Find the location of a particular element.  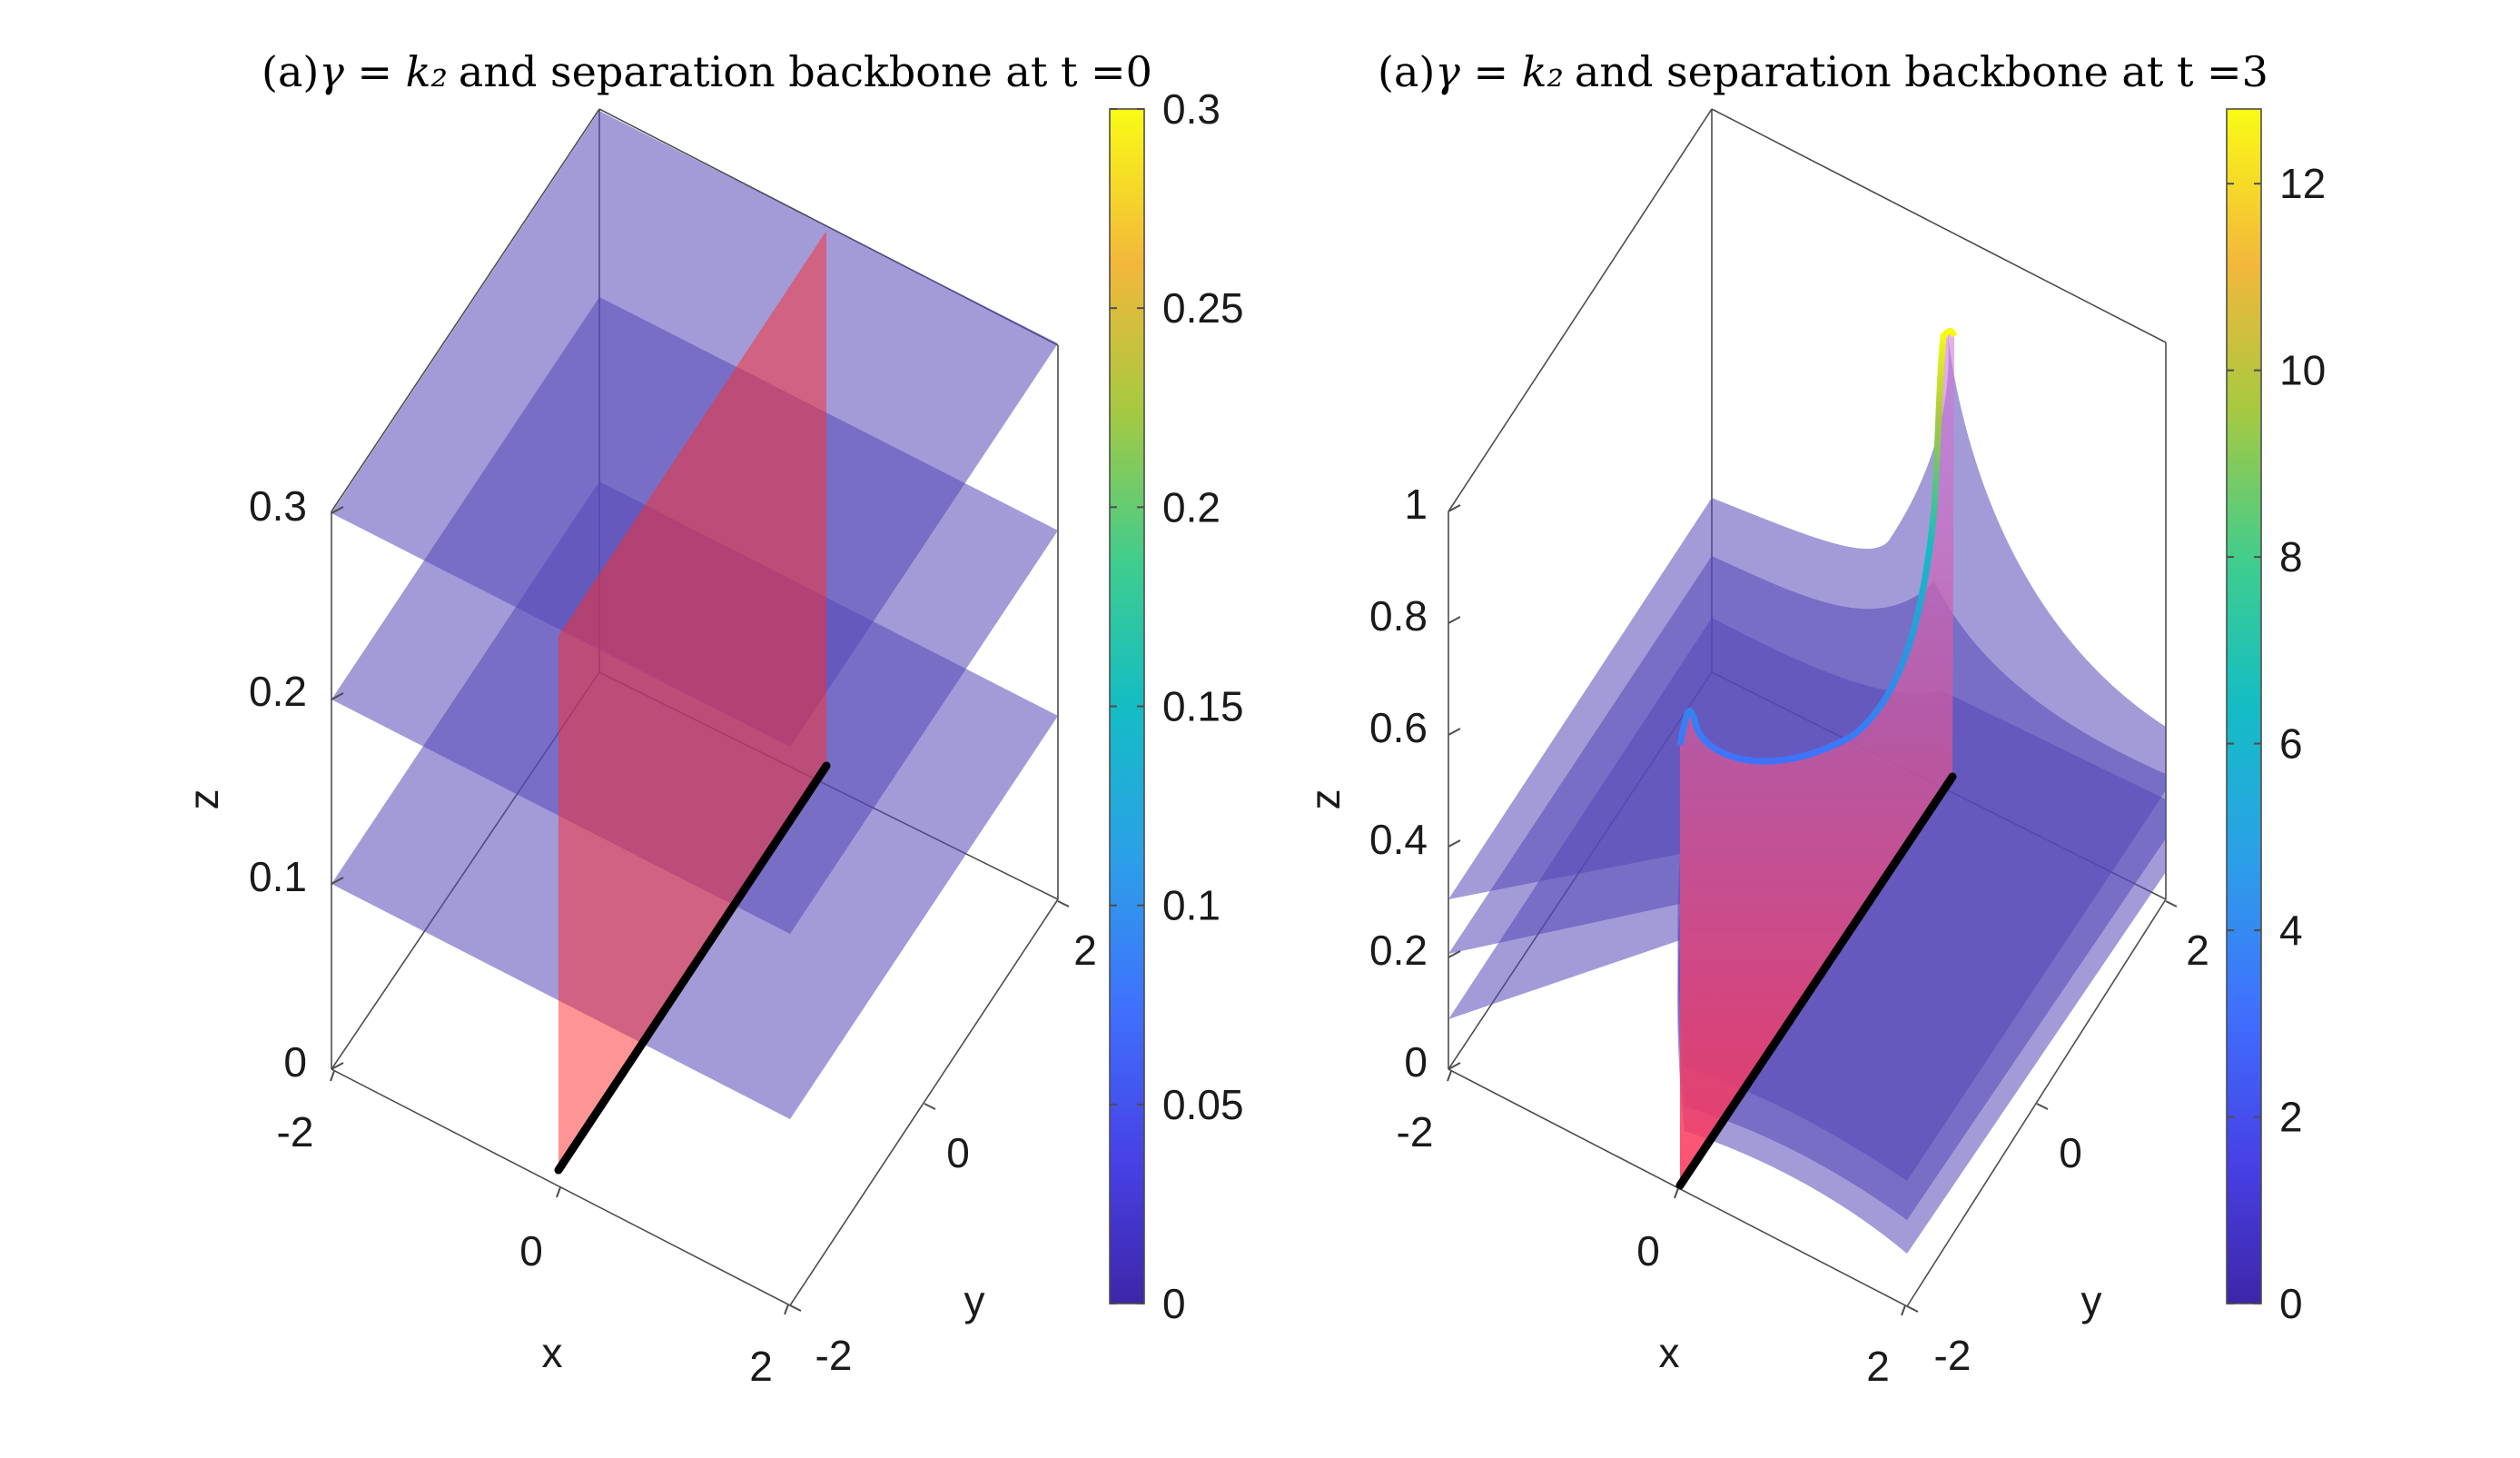

z-axis-label-right: z is located at coordinates (1325, 799).